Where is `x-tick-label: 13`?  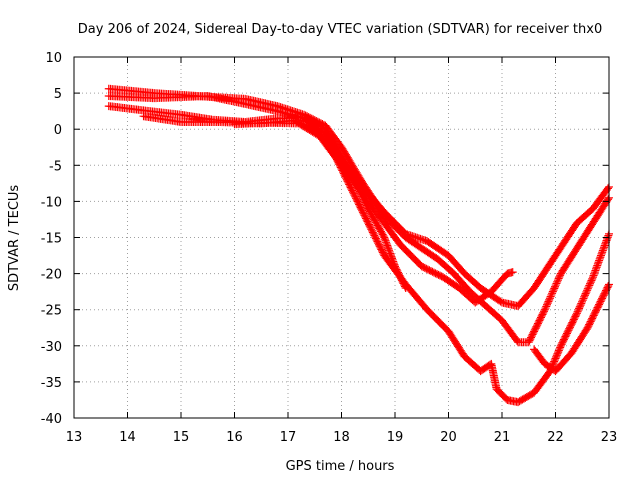 x-tick-label: 13 is located at coordinates (74, 437).